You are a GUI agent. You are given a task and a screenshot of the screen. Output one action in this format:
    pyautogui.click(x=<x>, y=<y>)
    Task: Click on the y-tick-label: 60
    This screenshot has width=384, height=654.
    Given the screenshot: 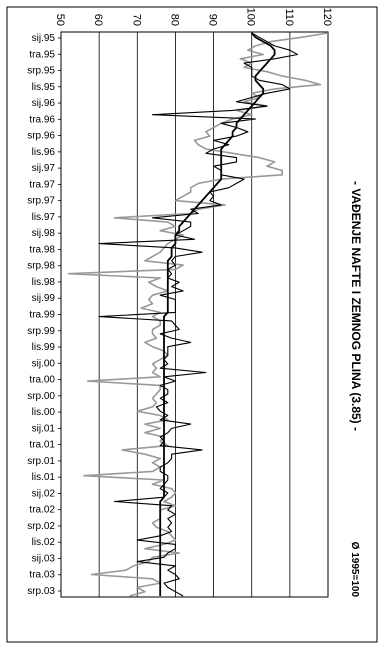 What is the action you would take?
    pyautogui.click(x=98, y=20)
    